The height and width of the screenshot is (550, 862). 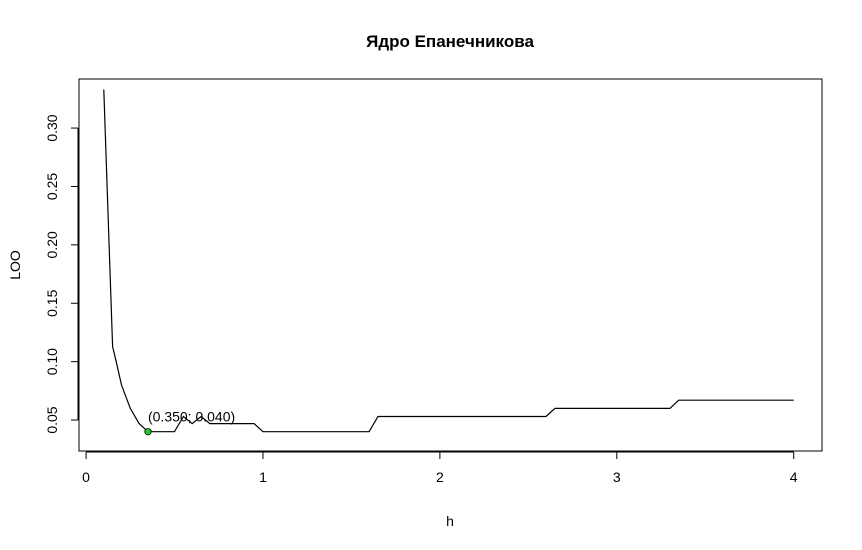 What do you see at coordinates (61, 274) in the screenshot?
I see `y-axis: 0.05 0.10 0.15 0.20 0.25 0.30` at bounding box center [61, 274].